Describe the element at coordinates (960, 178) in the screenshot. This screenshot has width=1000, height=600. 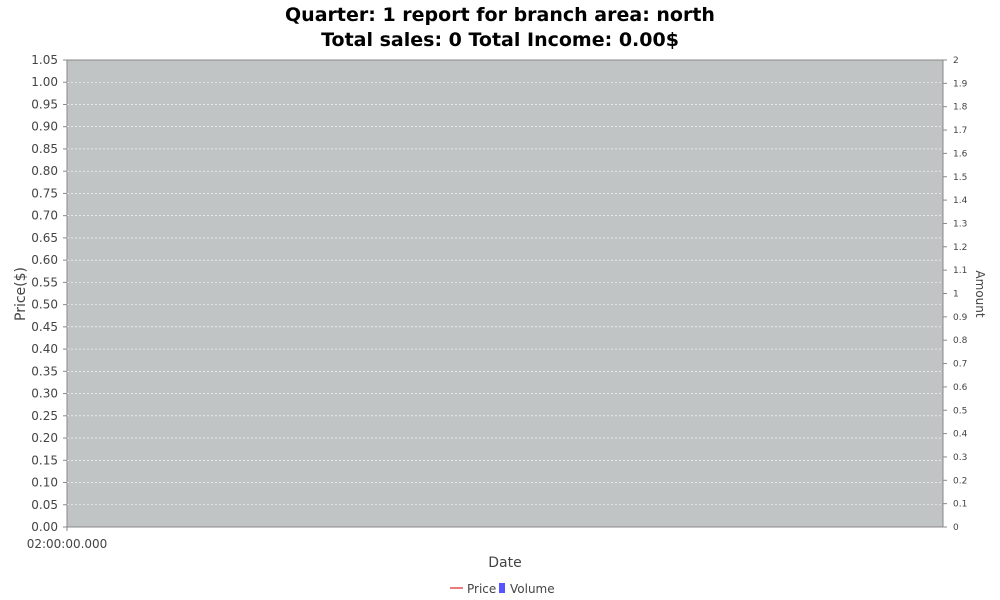
I see `y2-tick-label: 1.5` at that location.